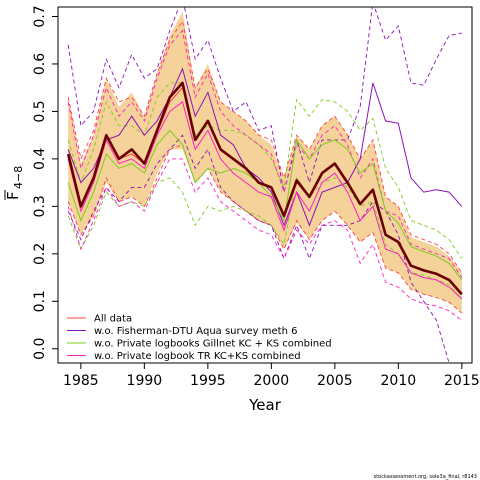 Image resolution: width=480 pixels, height=480 pixels. Describe the element at coordinates (40, 64) in the screenshot. I see `y-tick-label-6: 0.6` at that location.